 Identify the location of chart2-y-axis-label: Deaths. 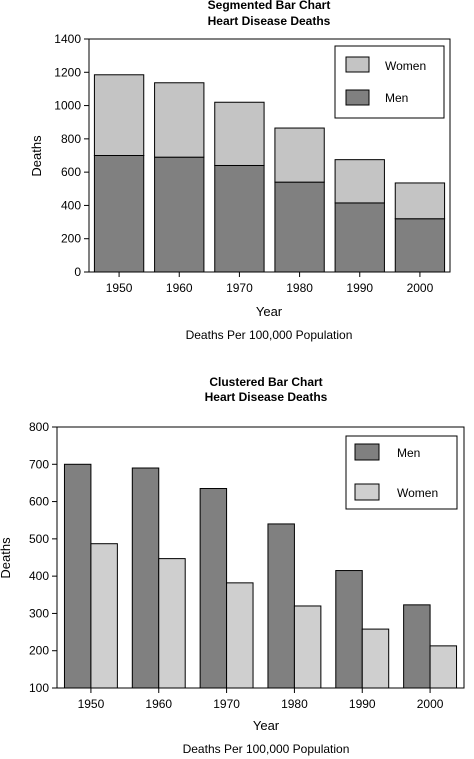
(6, 558).